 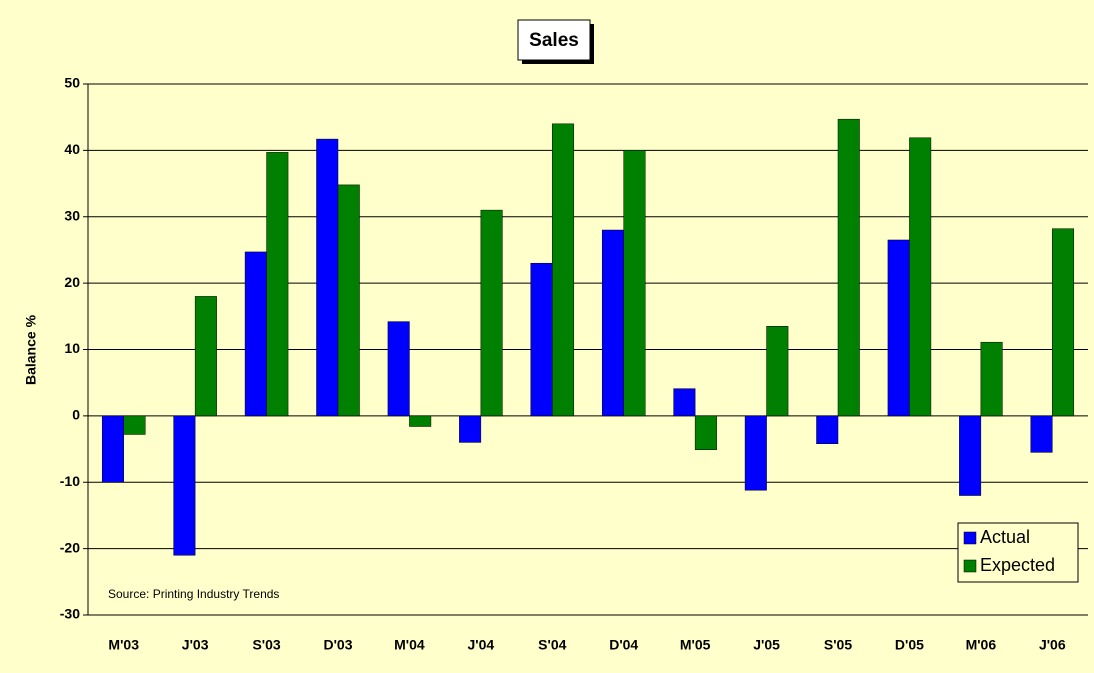 What do you see at coordinates (409, 645) in the screenshot?
I see `x-tick-label: M'04` at bounding box center [409, 645].